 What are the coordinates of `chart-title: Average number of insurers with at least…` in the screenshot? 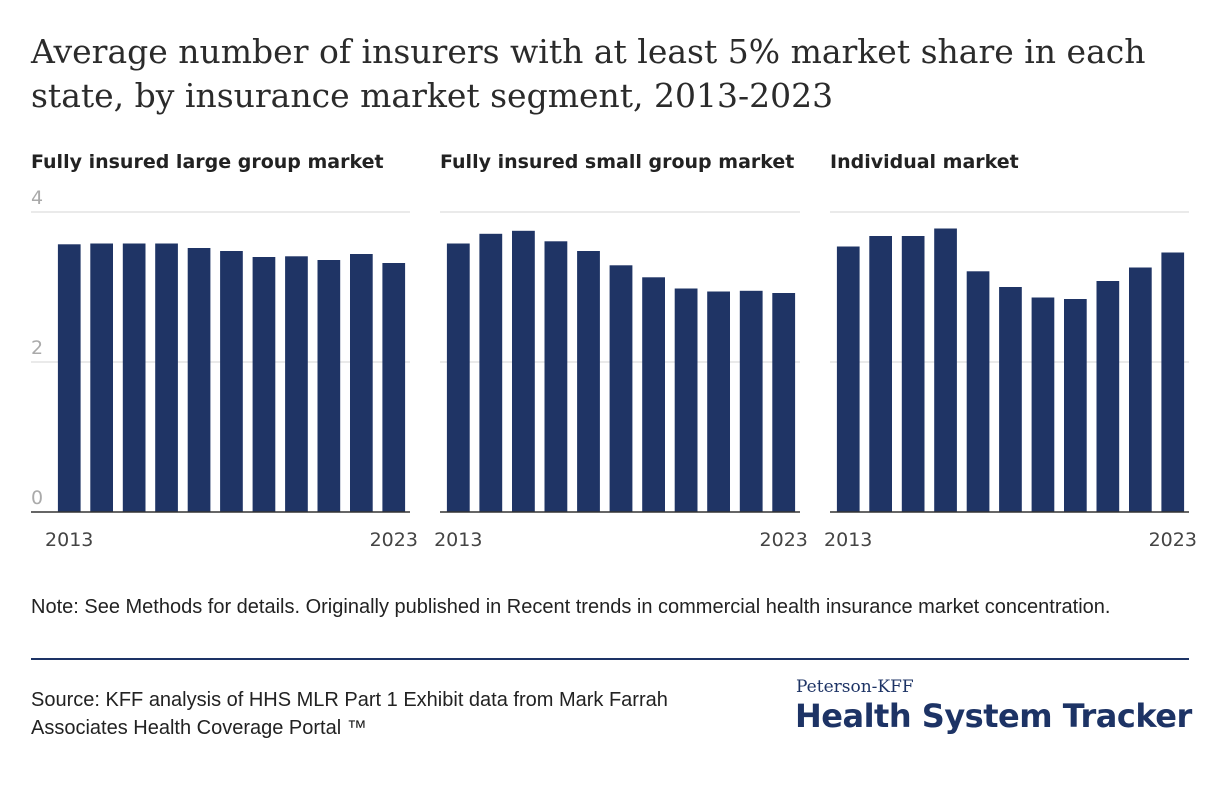 It's located at (588, 73).